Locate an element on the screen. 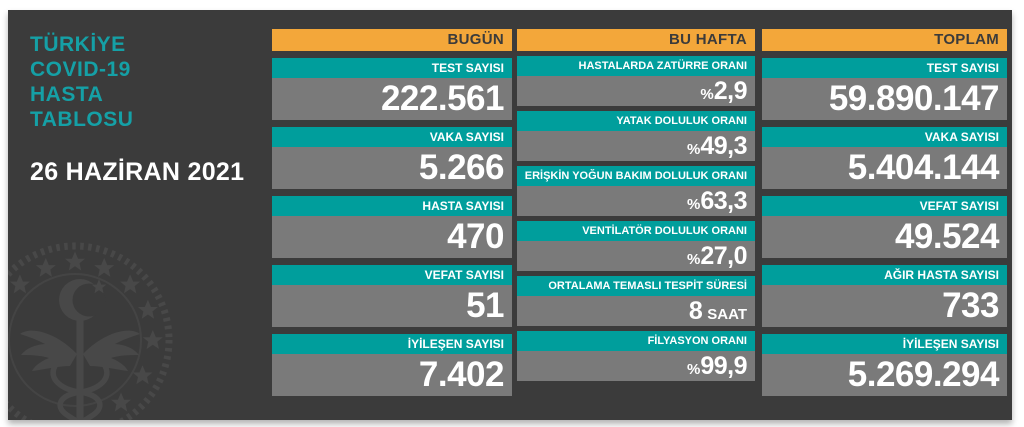  stat-card: VEFAT SAYISI 51 is located at coordinates (392, 296).